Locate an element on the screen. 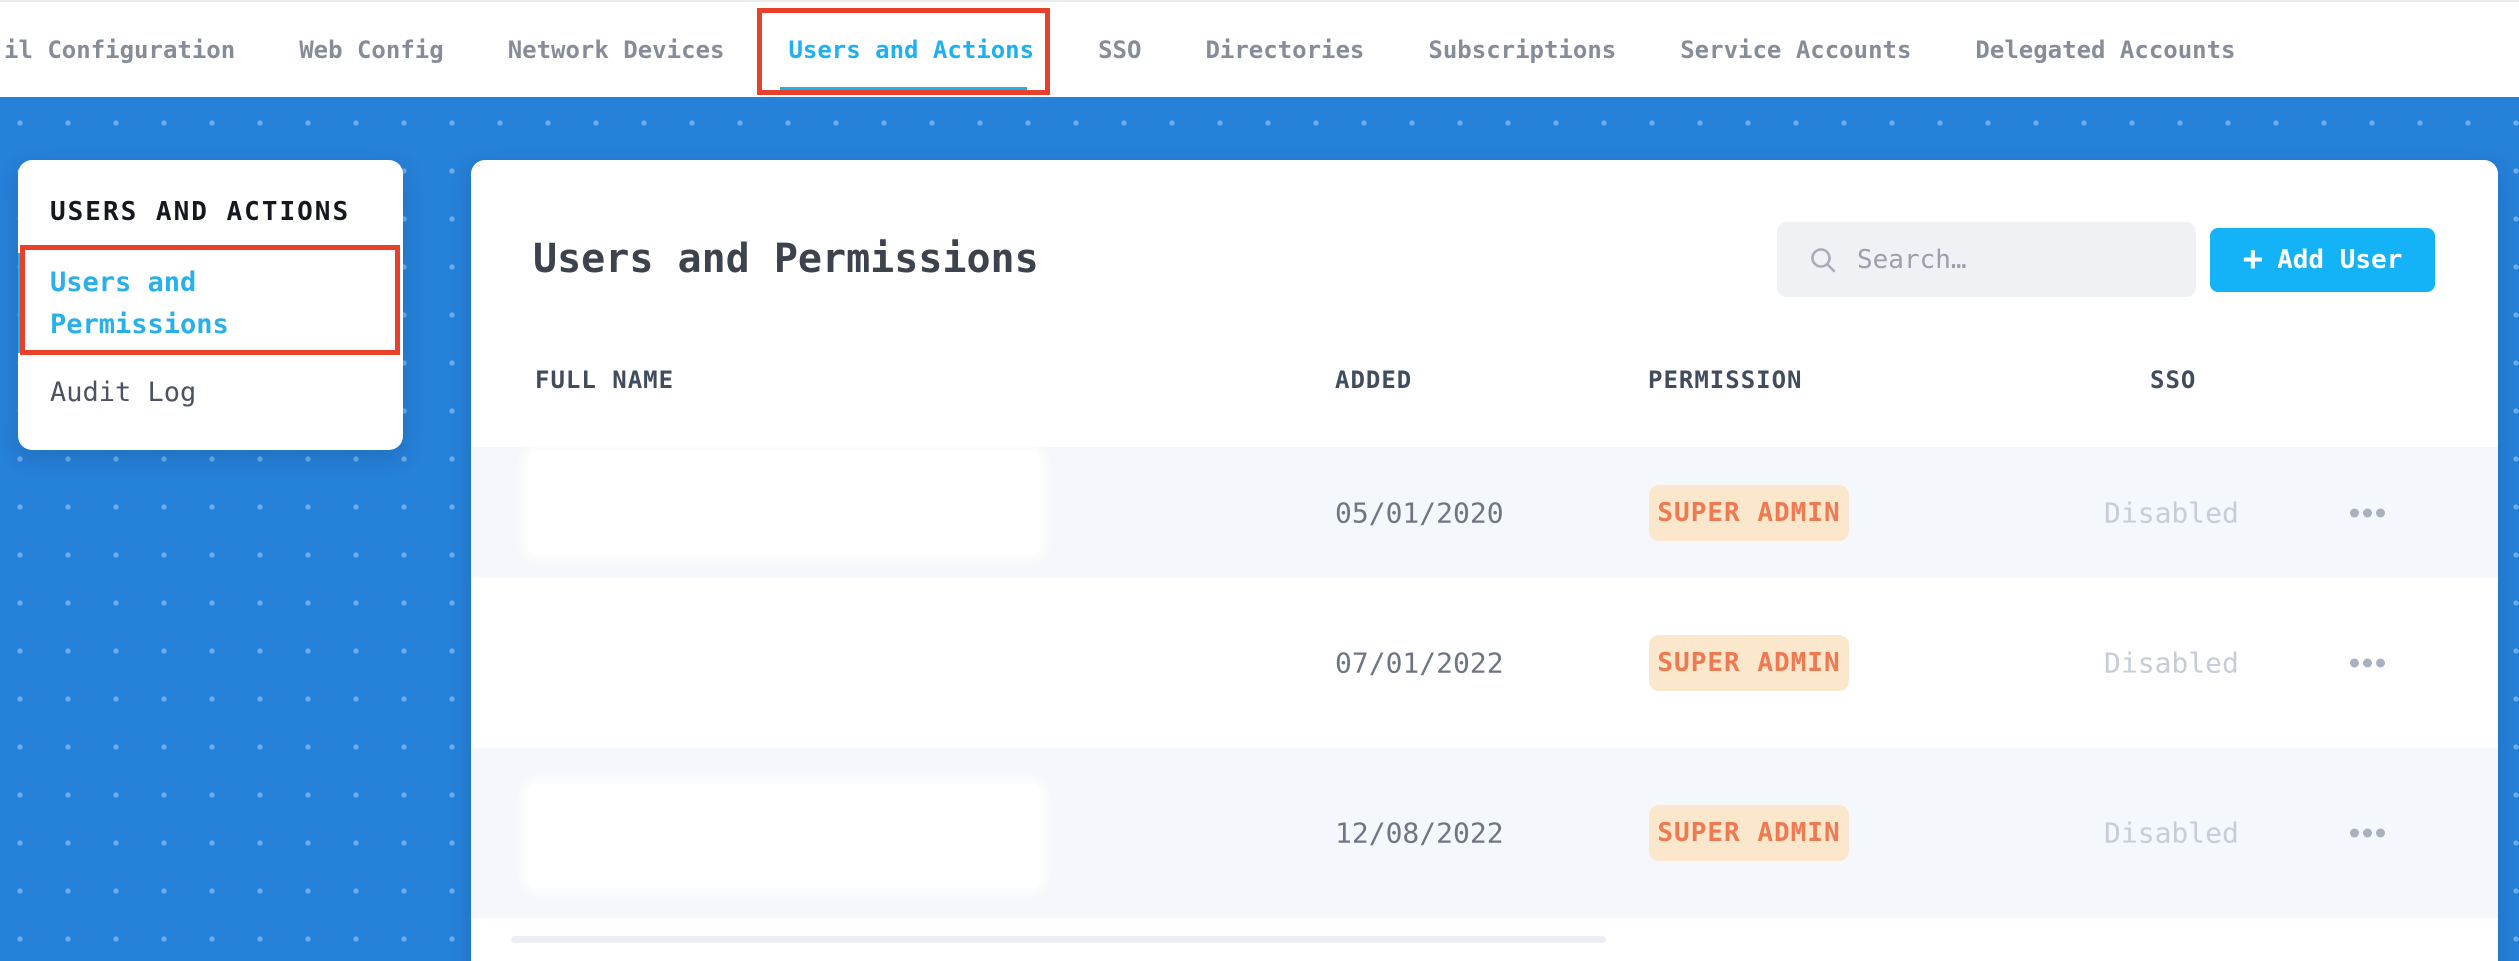  search-icon is located at coordinates (1823, 259).